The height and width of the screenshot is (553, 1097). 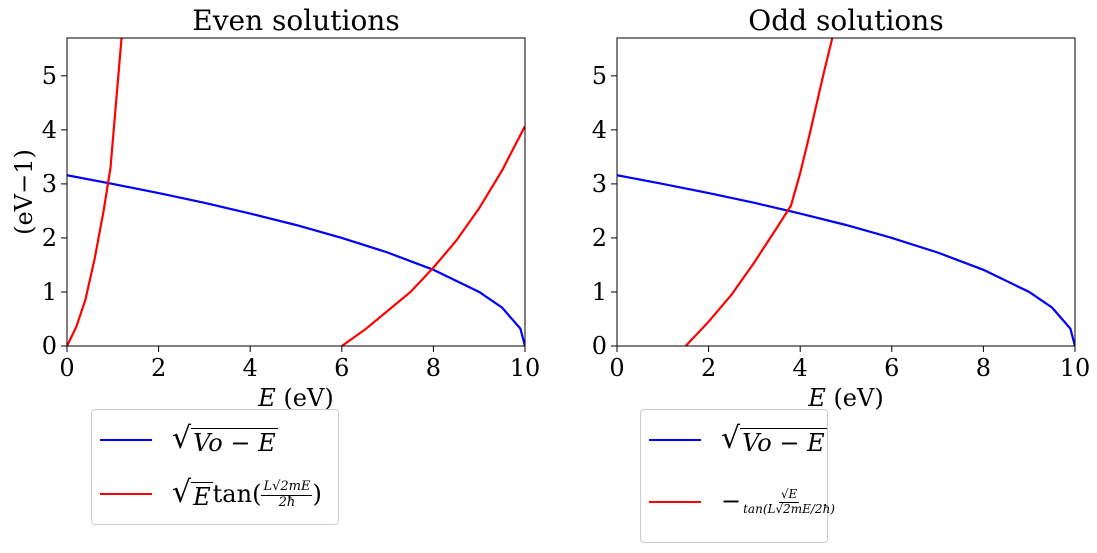 What do you see at coordinates (24, 192) in the screenshot?
I see `y-axis-label: (eV−1)` at bounding box center [24, 192].